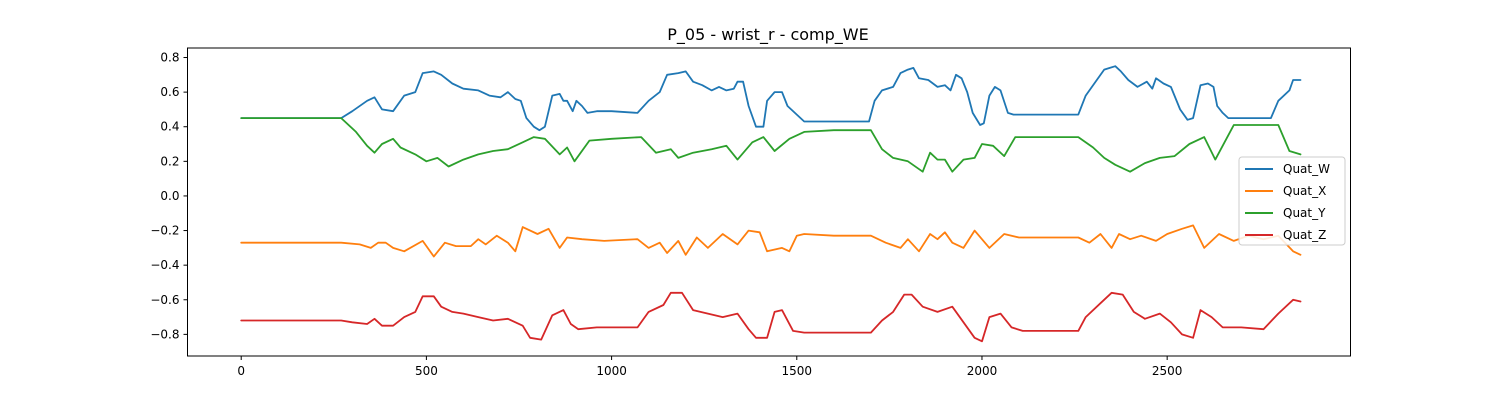  I want to click on legend-label-quat-w: Quat_W, so click(1306, 169).